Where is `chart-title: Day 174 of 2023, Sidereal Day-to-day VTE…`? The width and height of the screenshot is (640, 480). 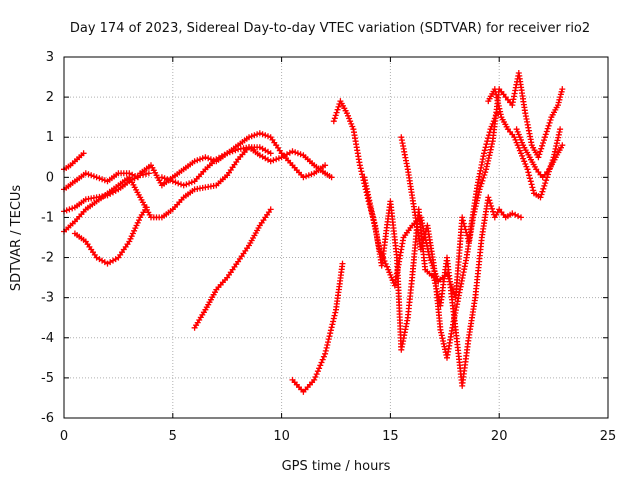 chart-title: Day 174 of 2023, Sidereal Day-to-day VTE… is located at coordinates (330, 28).